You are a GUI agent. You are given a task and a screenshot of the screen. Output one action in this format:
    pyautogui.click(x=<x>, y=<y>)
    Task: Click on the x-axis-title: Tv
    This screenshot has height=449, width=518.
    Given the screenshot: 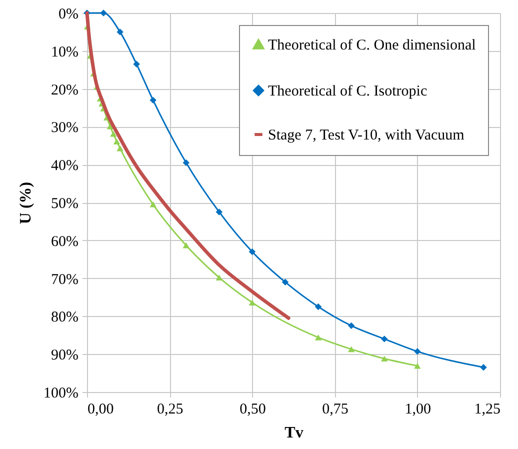 What is the action you would take?
    pyautogui.click(x=294, y=433)
    